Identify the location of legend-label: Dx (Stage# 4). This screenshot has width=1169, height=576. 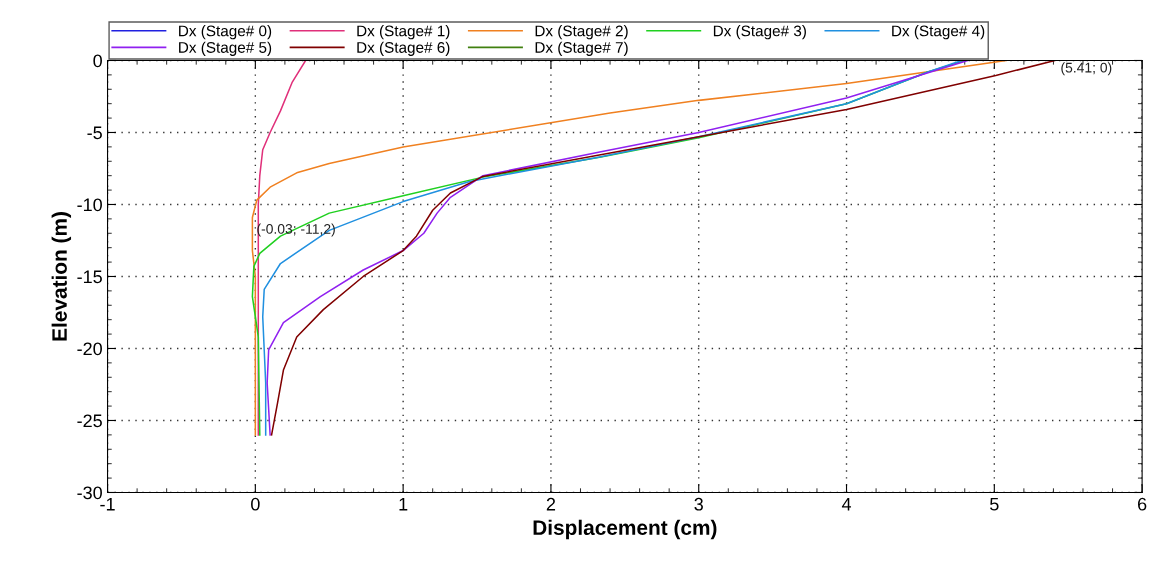
(938, 32).